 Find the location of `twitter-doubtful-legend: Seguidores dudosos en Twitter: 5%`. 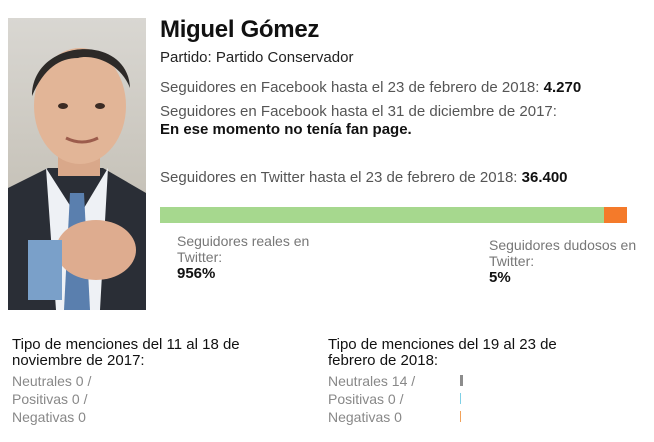

twitter-doubtful-legend: Seguidores dudosos en Twitter: 5% is located at coordinates (569, 262).